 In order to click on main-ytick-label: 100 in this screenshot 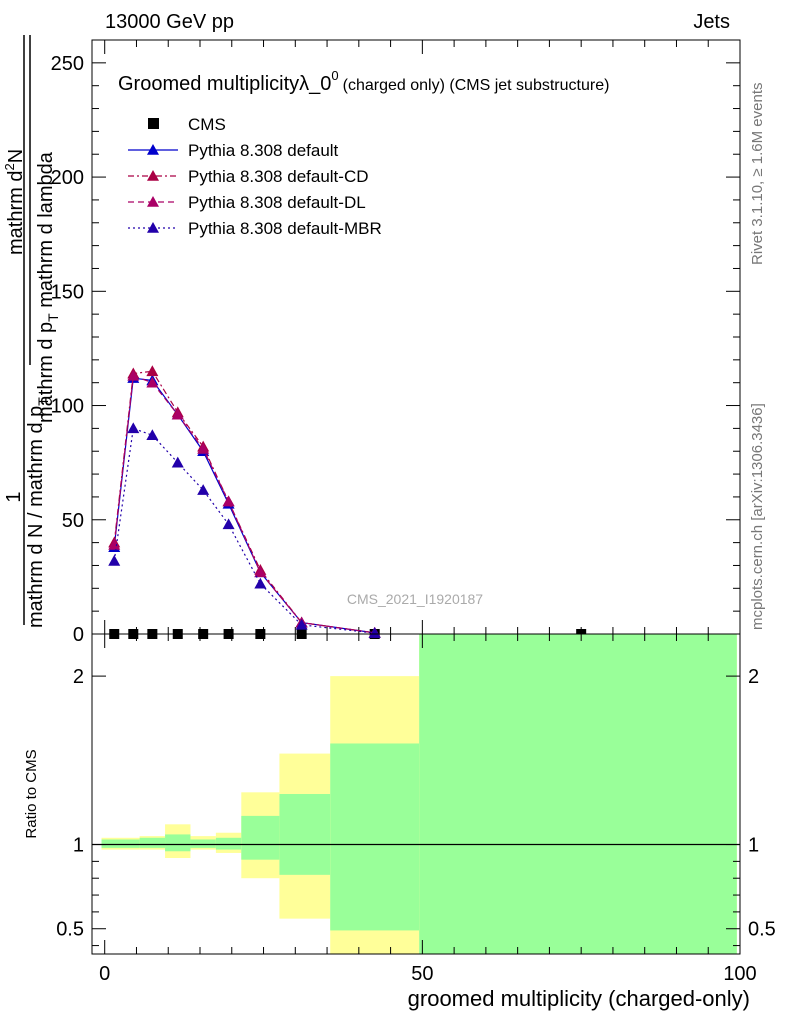, I will do `click(67, 407)`.